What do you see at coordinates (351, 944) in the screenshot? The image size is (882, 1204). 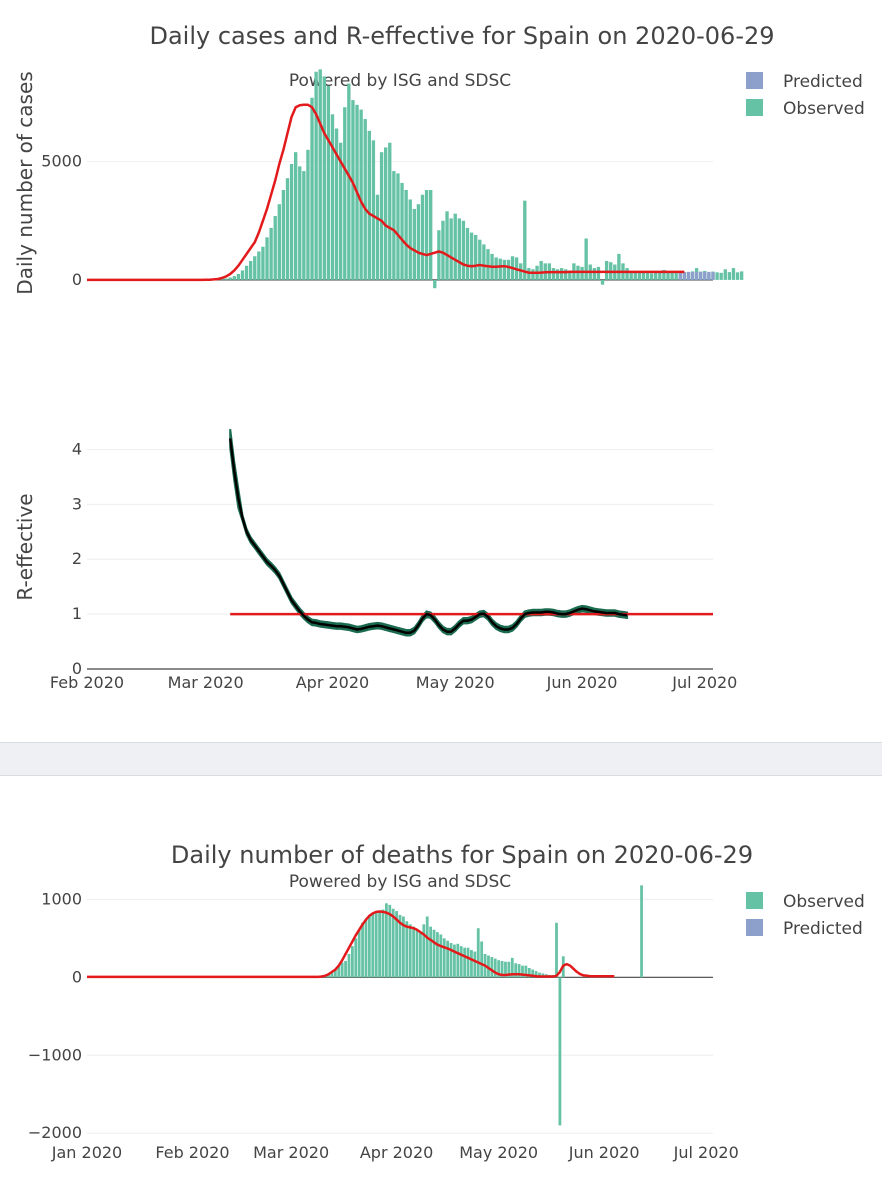 I see `smoothed-curve` at bounding box center [351, 944].